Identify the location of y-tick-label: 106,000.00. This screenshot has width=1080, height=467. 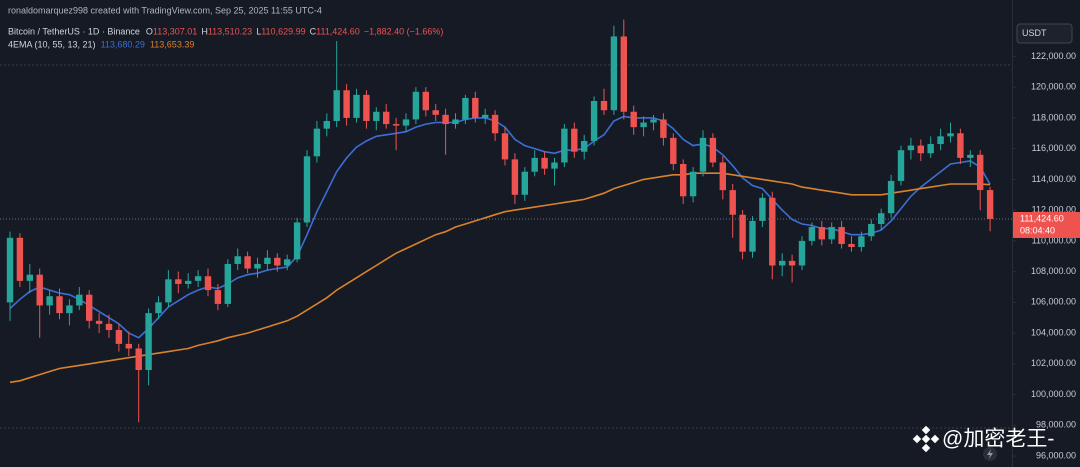
(1053, 302).